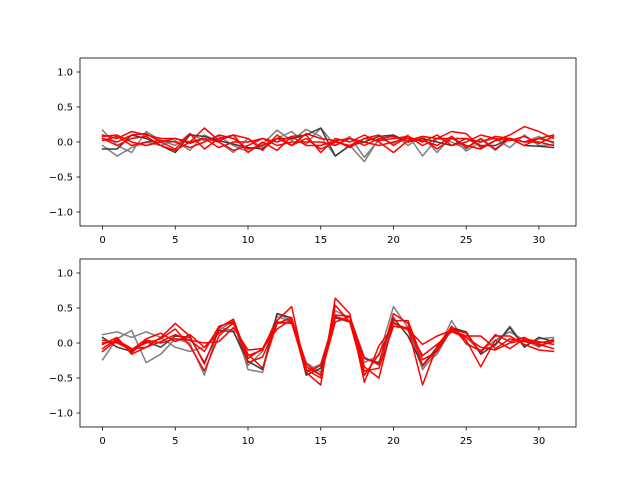  Describe the element at coordinates (65, 73) in the screenshot. I see `top-plot-y-tick-label: 1.0` at that location.